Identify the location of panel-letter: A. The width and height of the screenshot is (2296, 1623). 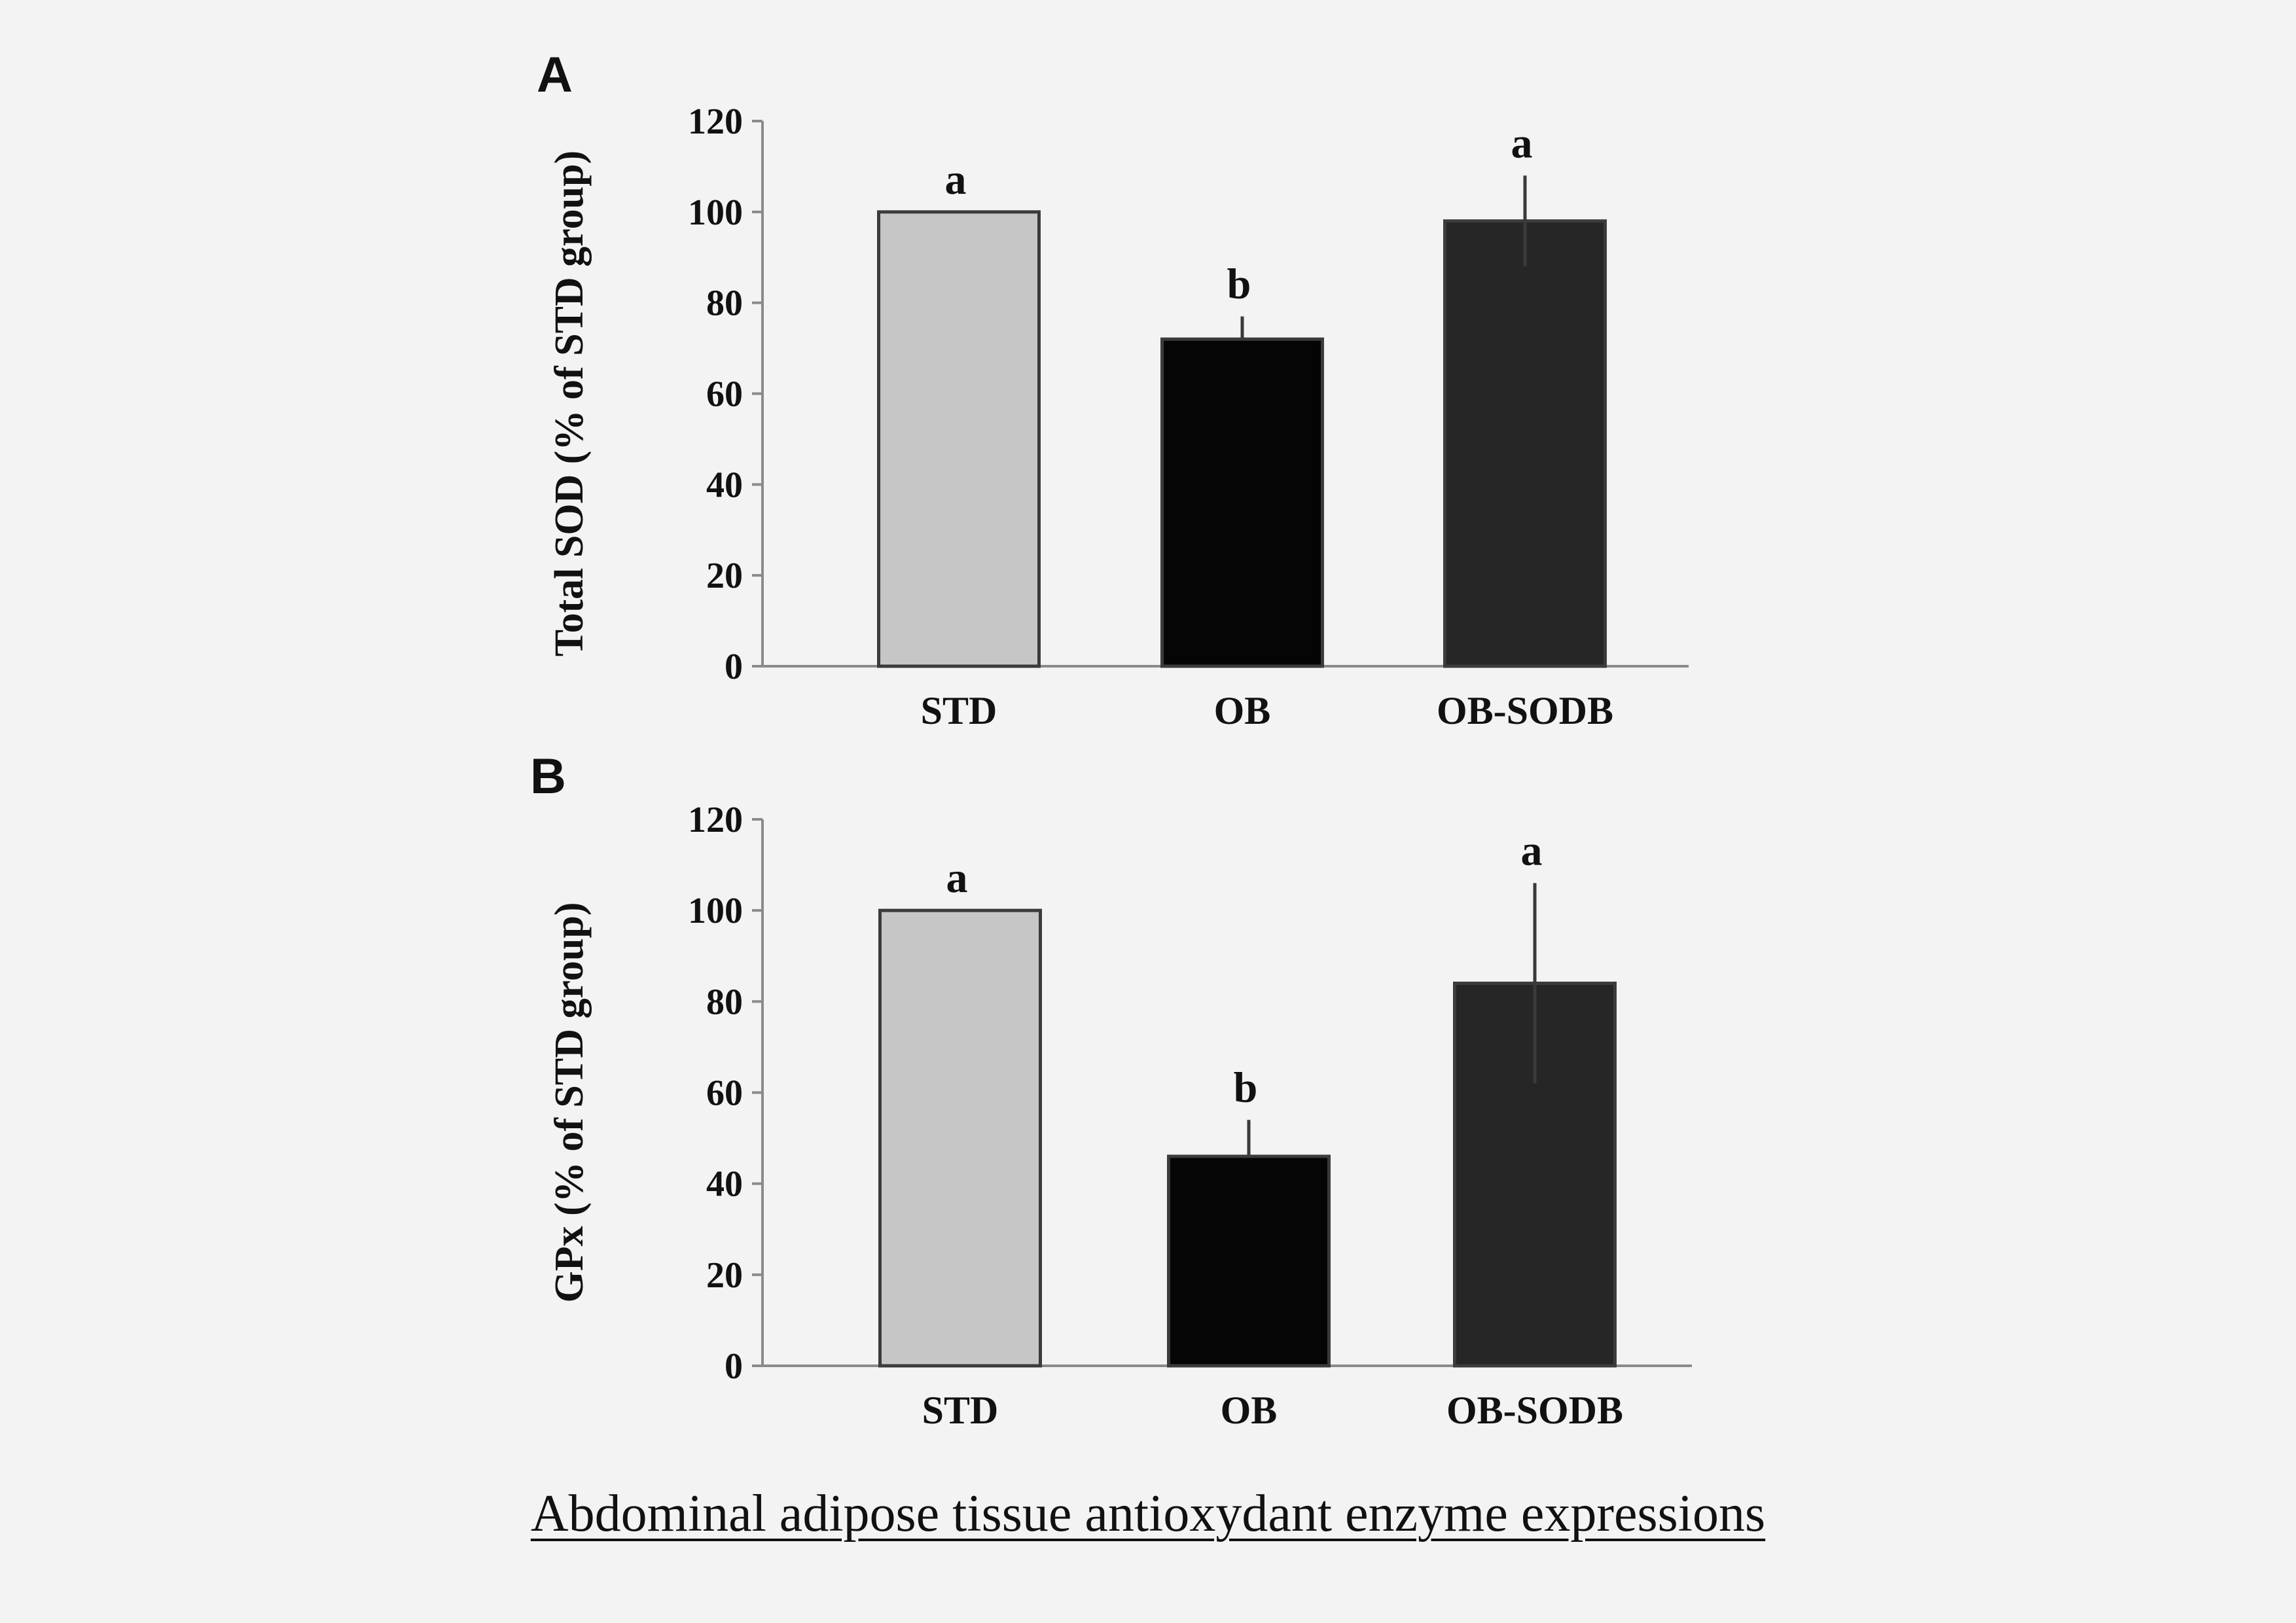
(555, 75).